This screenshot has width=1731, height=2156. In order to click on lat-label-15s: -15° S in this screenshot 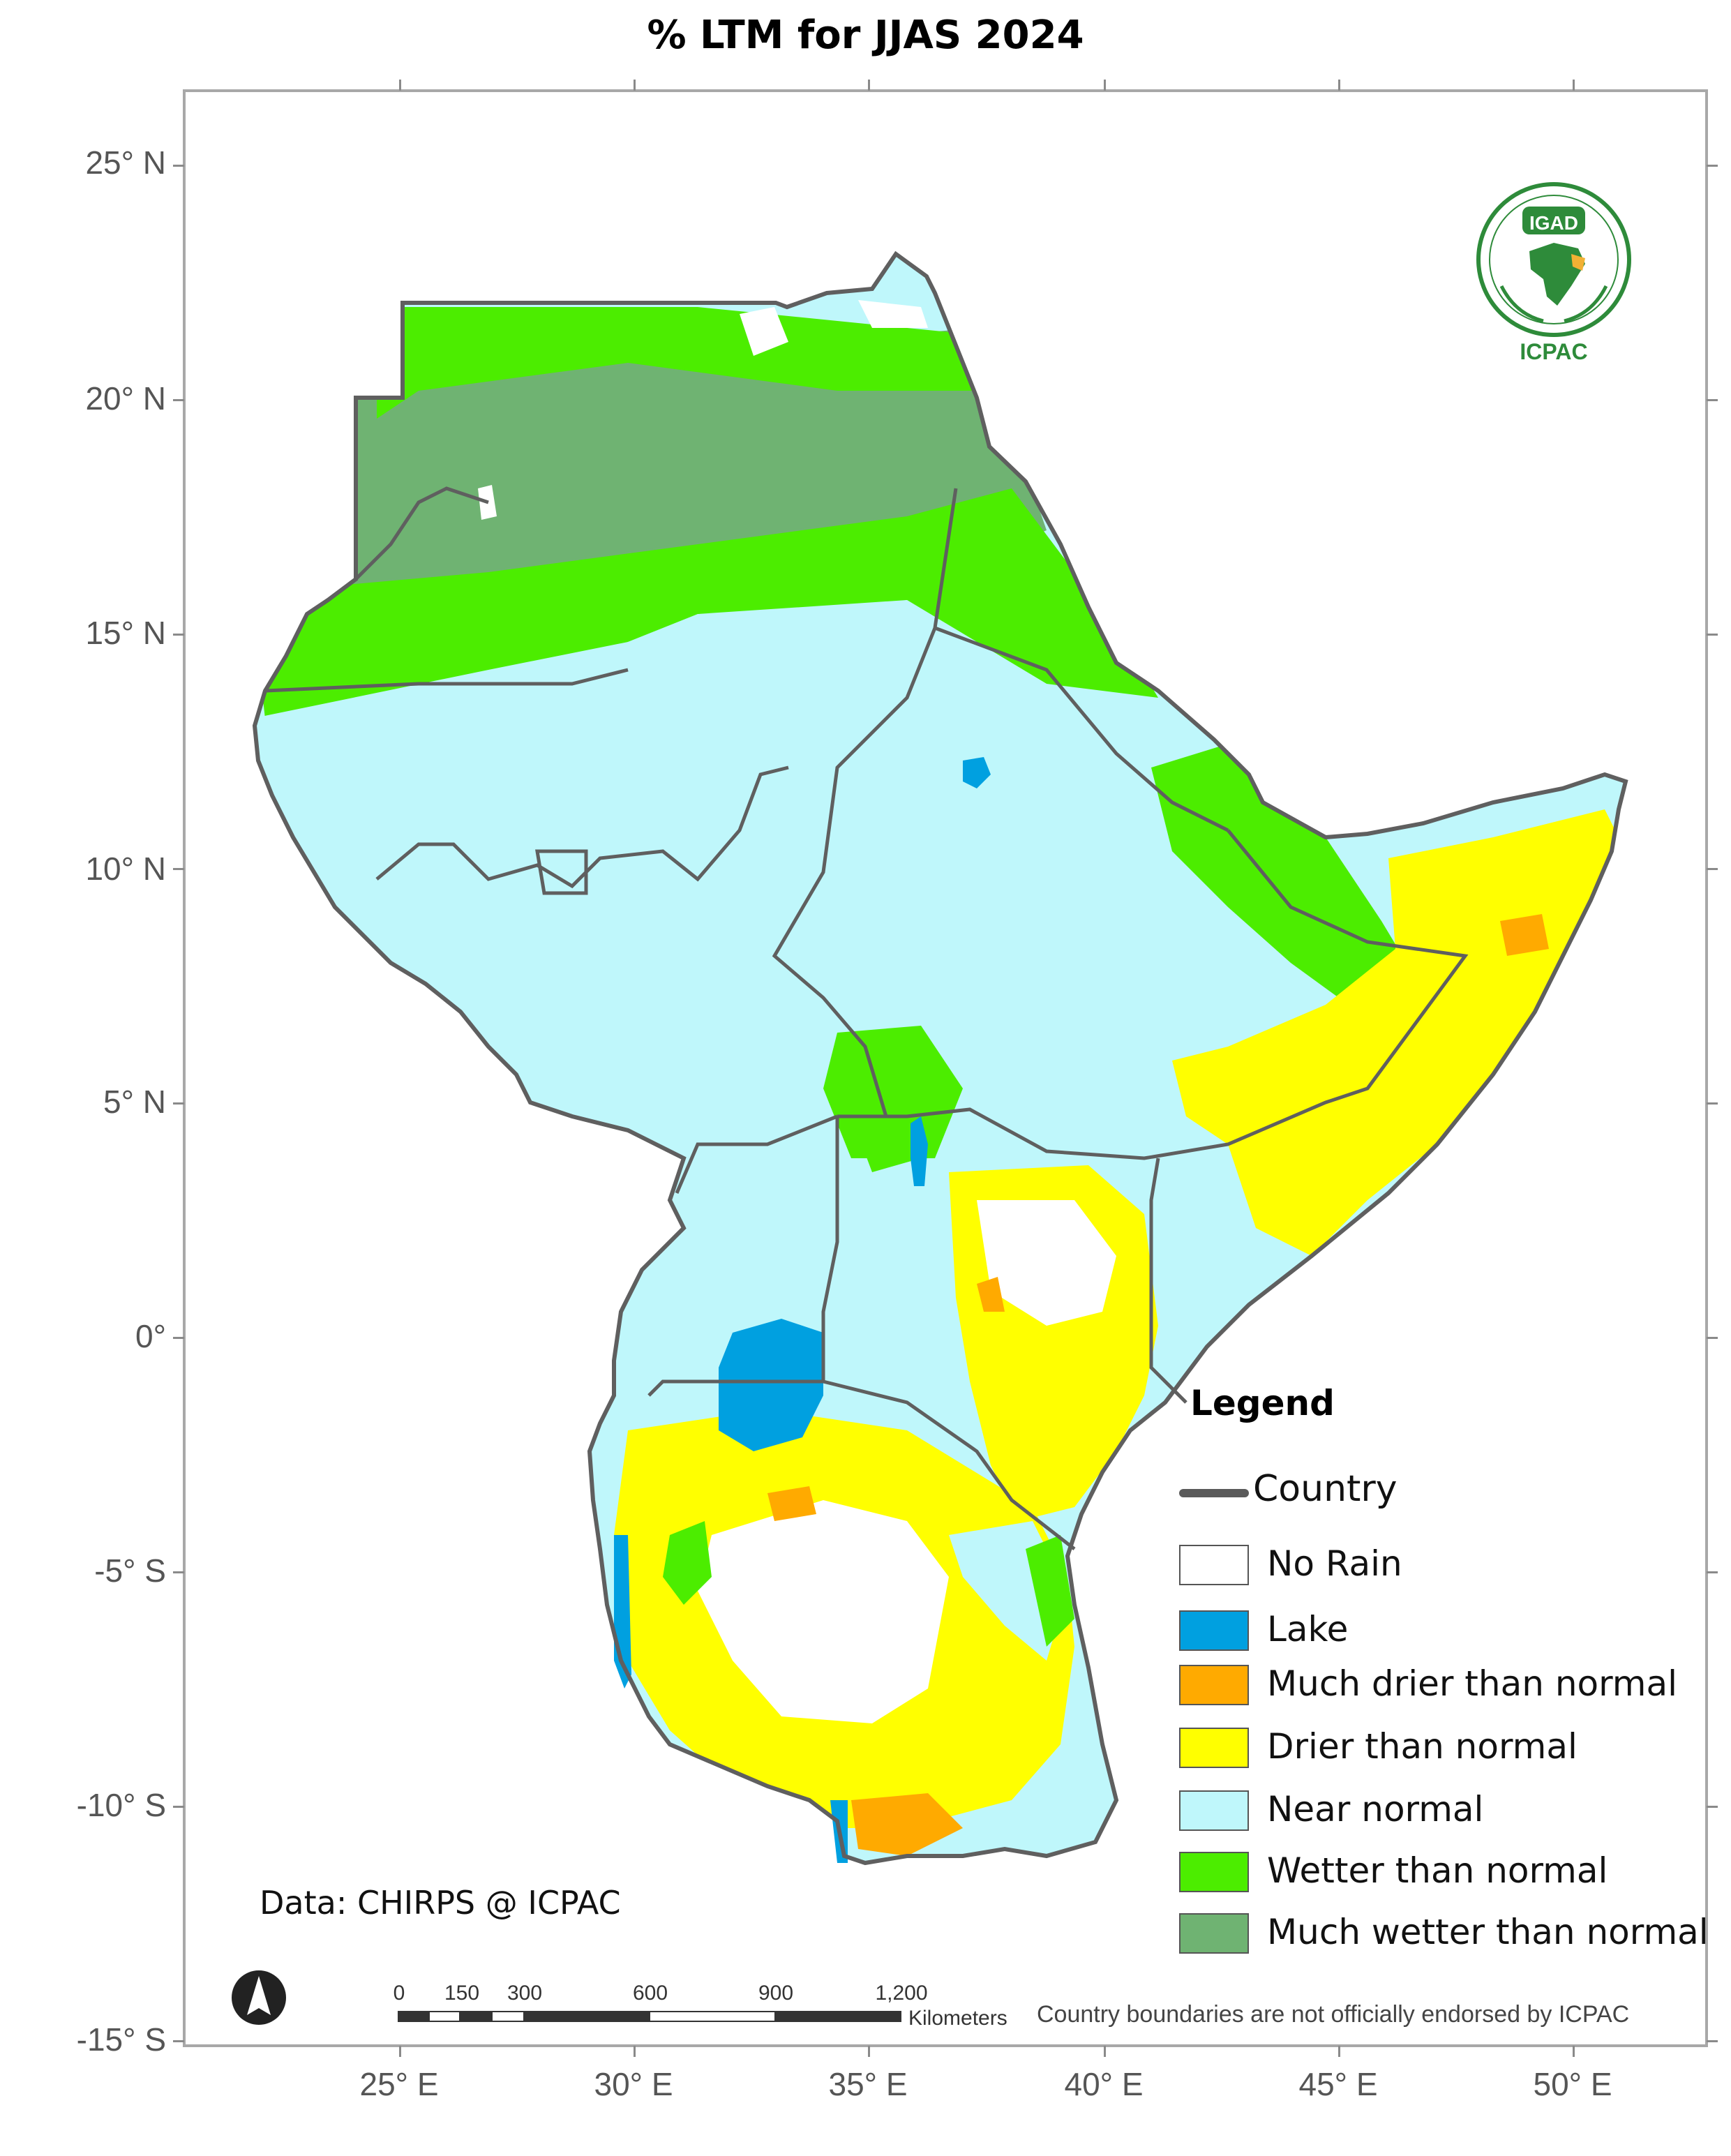, I will do `click(121, 2039)`.